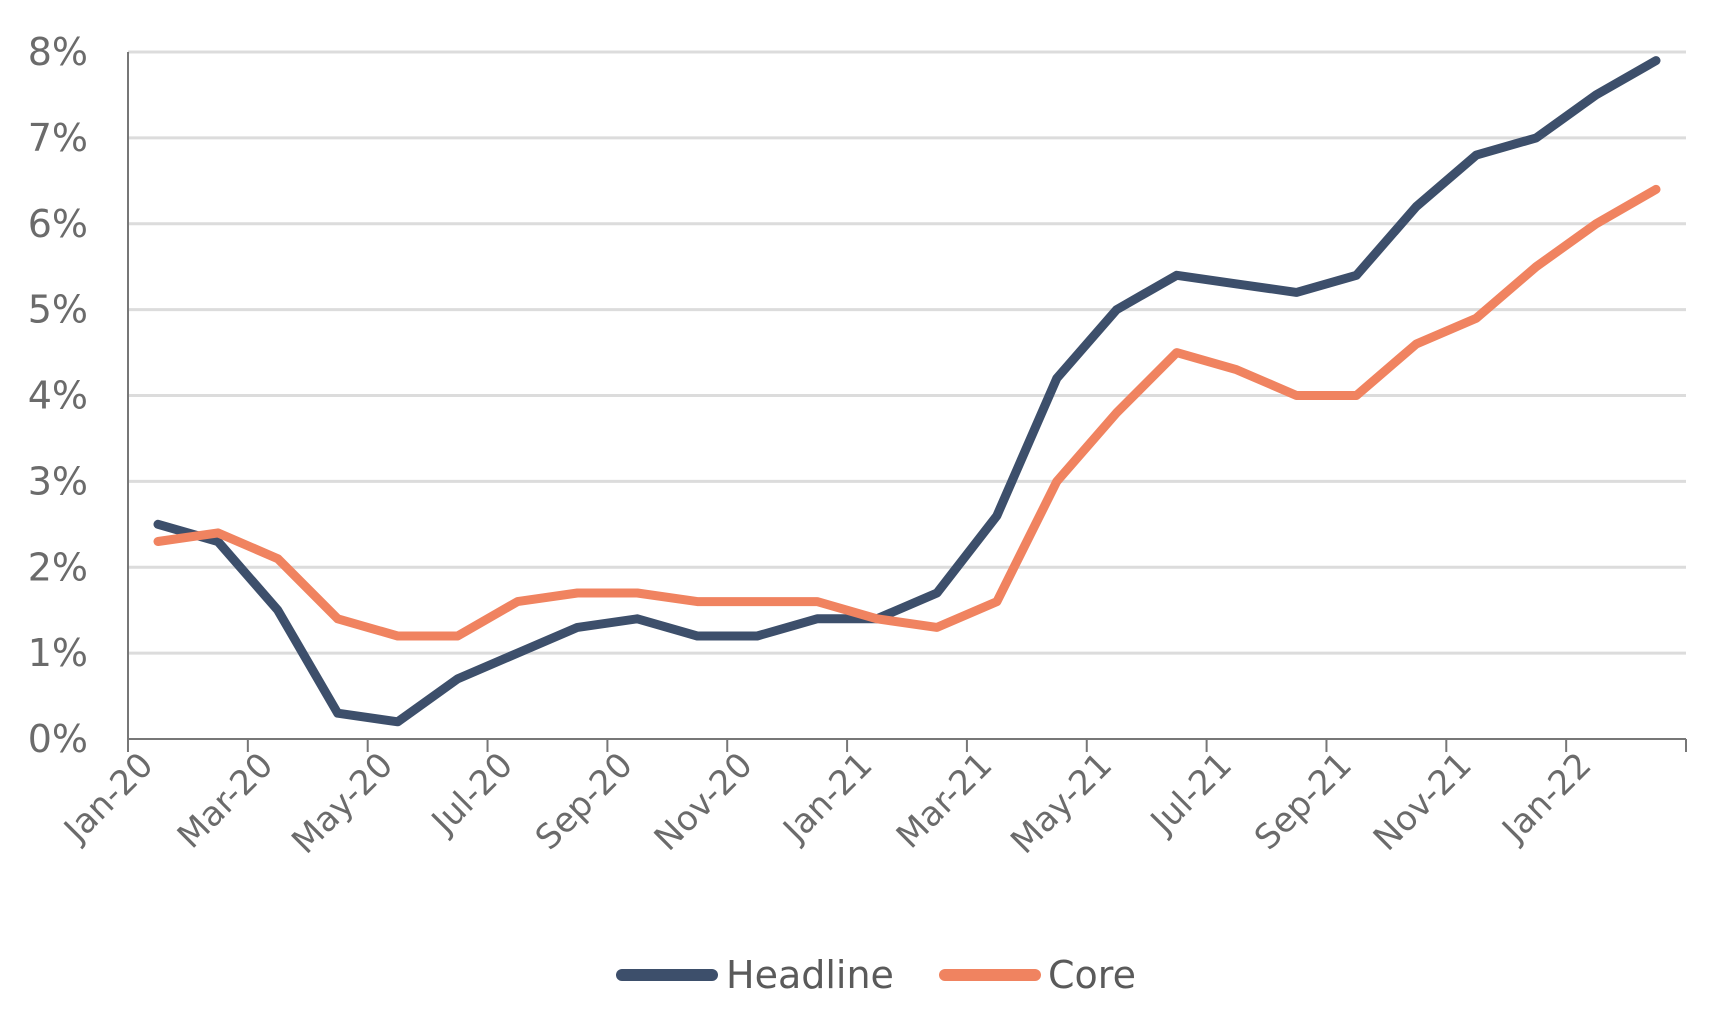  Describe the element at coordinates (58, 310) in the screenshot. I see `y-tick-label: 5%` at that location.